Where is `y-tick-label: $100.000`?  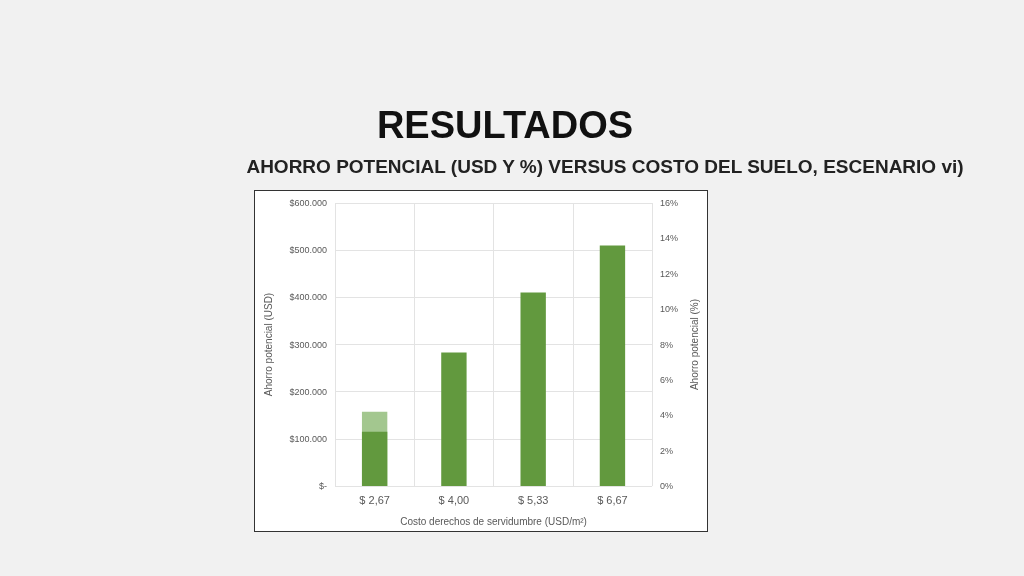 y-tick-label: $100.000 is located at coordinates (308, 438).